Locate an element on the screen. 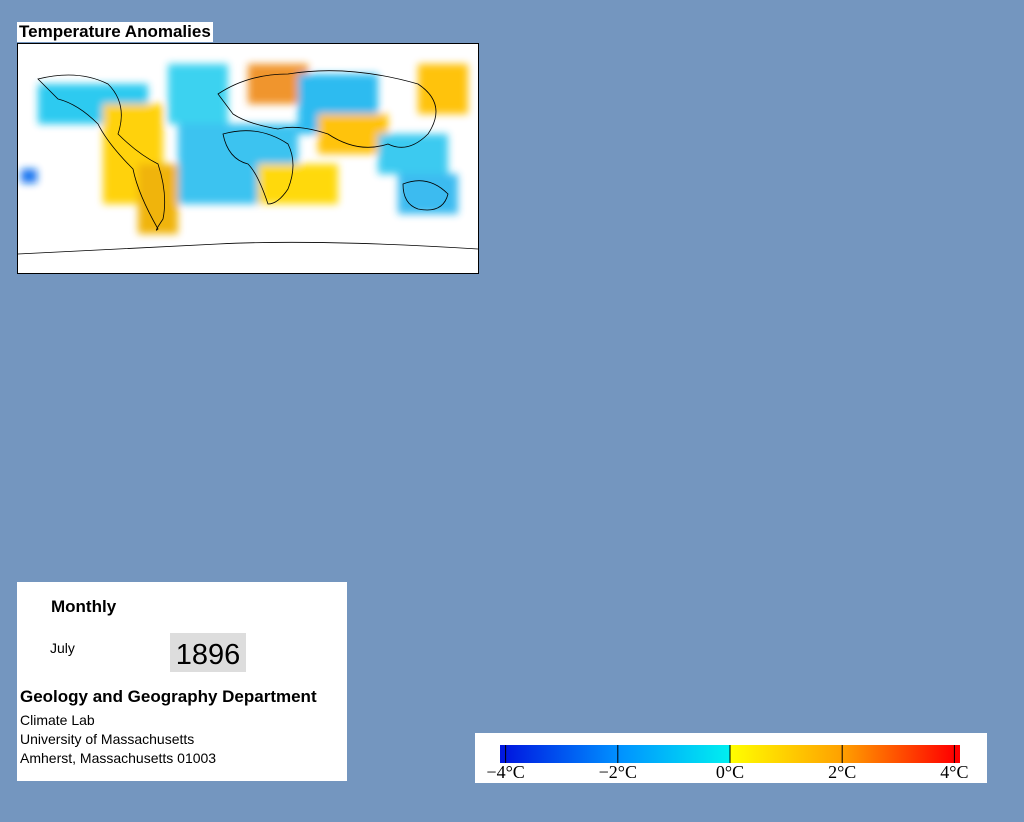 Image resolution: width=1024 pixels, height=822 pixels. colorbar: −4°C −2°C 0°C 2°C 4°C is located at coordinates (731, 758).